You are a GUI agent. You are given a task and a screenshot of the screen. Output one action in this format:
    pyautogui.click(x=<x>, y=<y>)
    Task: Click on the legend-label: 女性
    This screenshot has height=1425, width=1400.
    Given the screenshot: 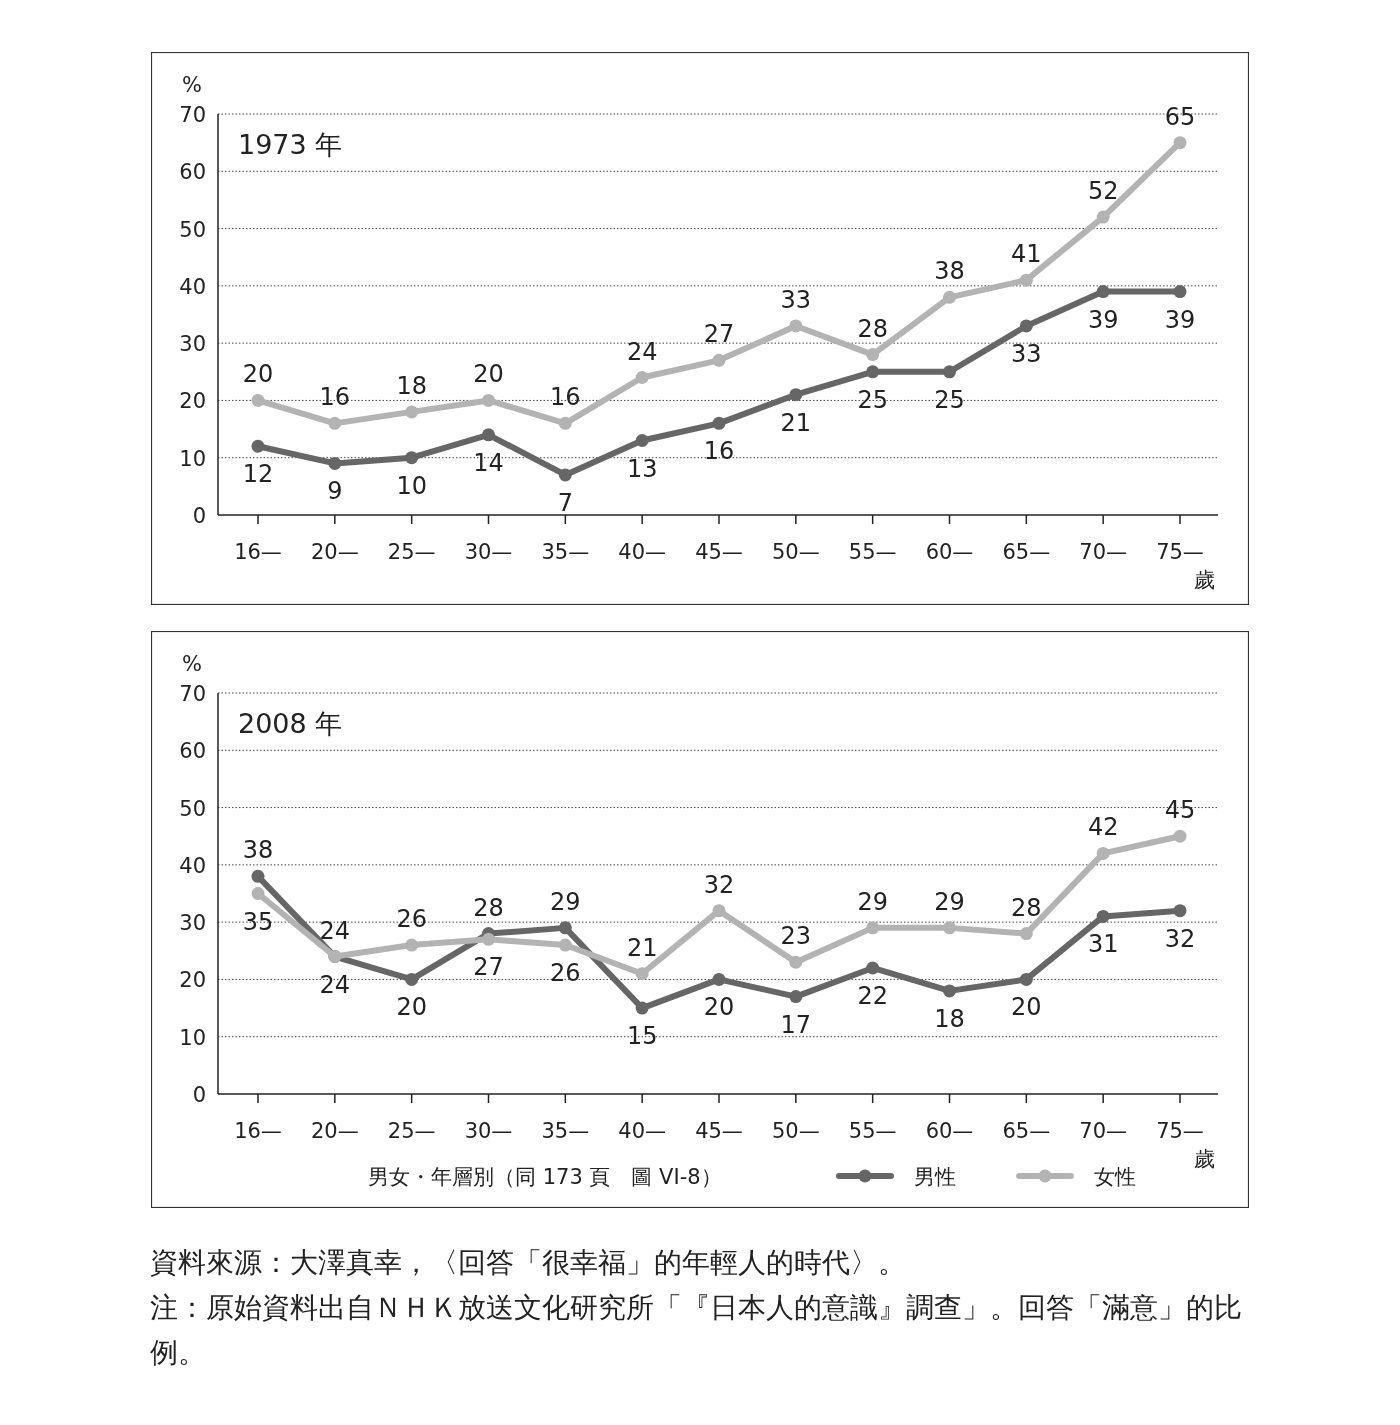 What is the action you would take?
    pyautogui.click(x=1115, y=1177)
    